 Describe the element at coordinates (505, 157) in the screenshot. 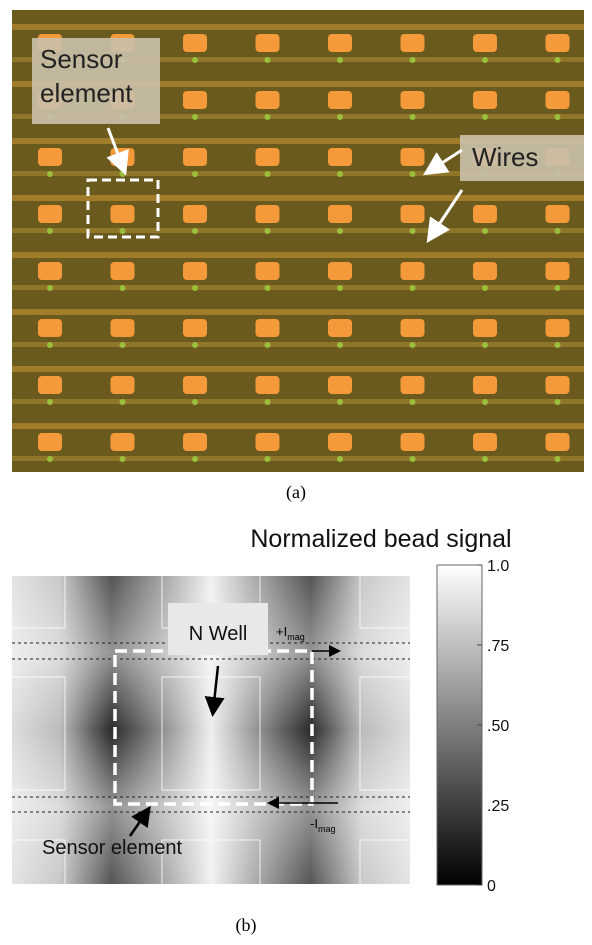

I see `wires-label: Wires` at that location.